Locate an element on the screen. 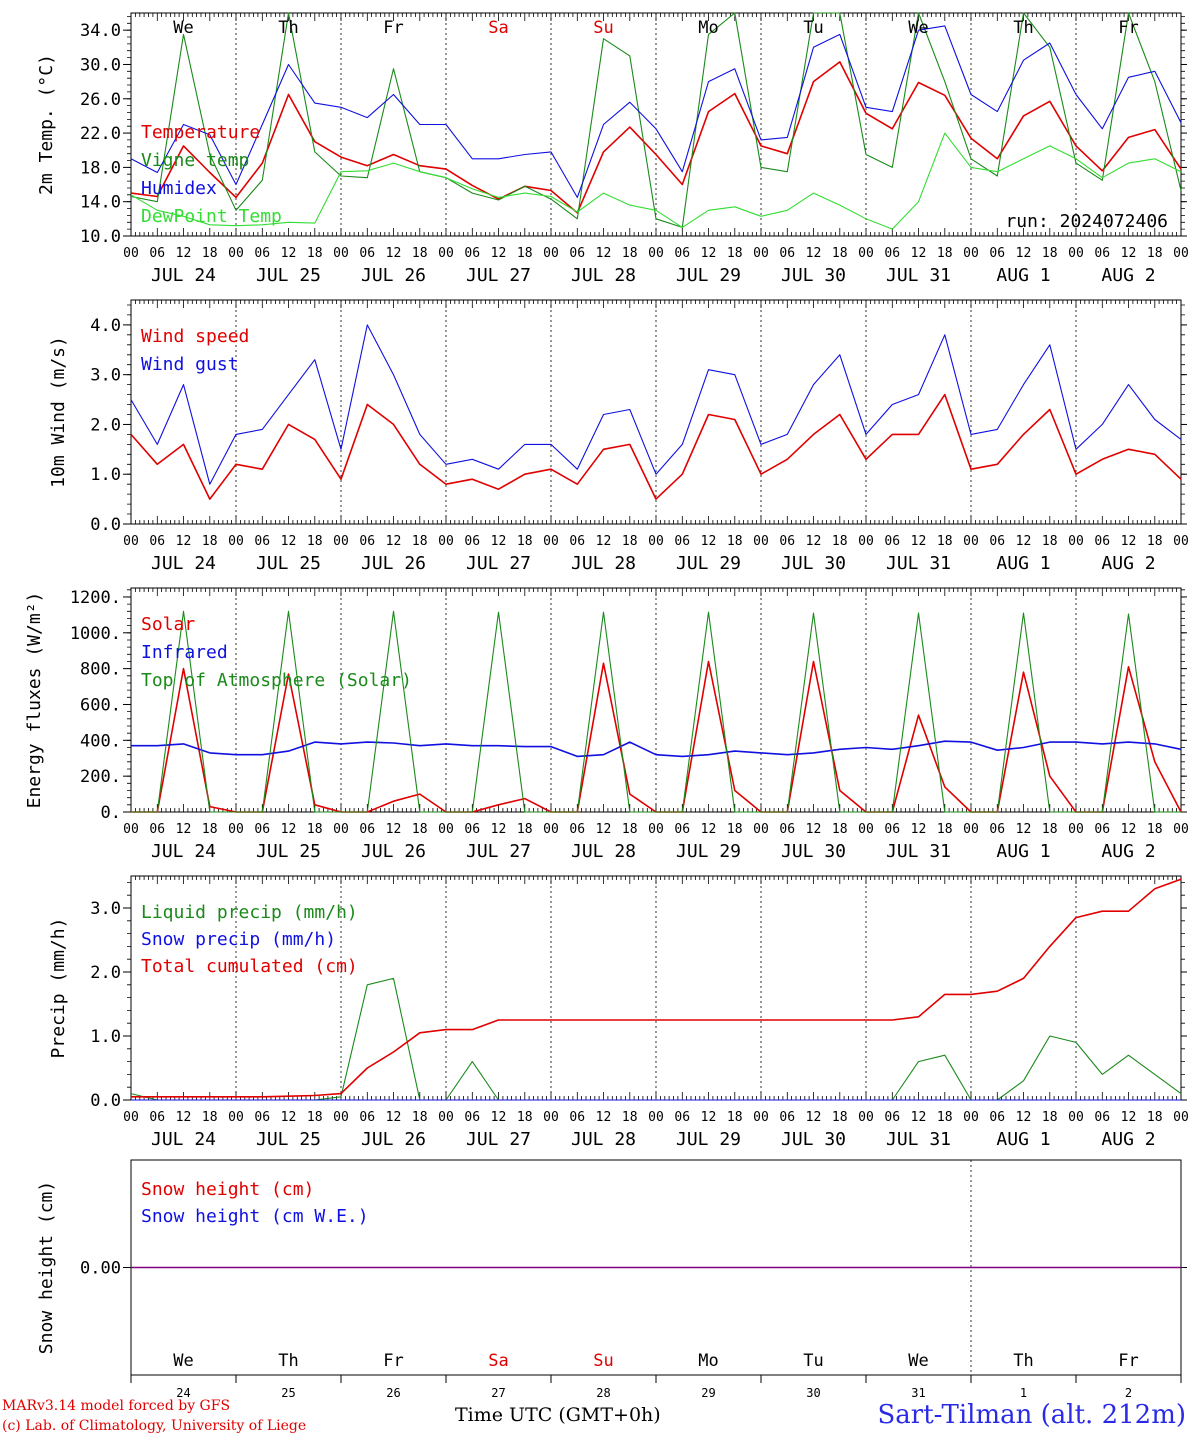  day-number-label: 31 is located at coordinates (918, 1393).